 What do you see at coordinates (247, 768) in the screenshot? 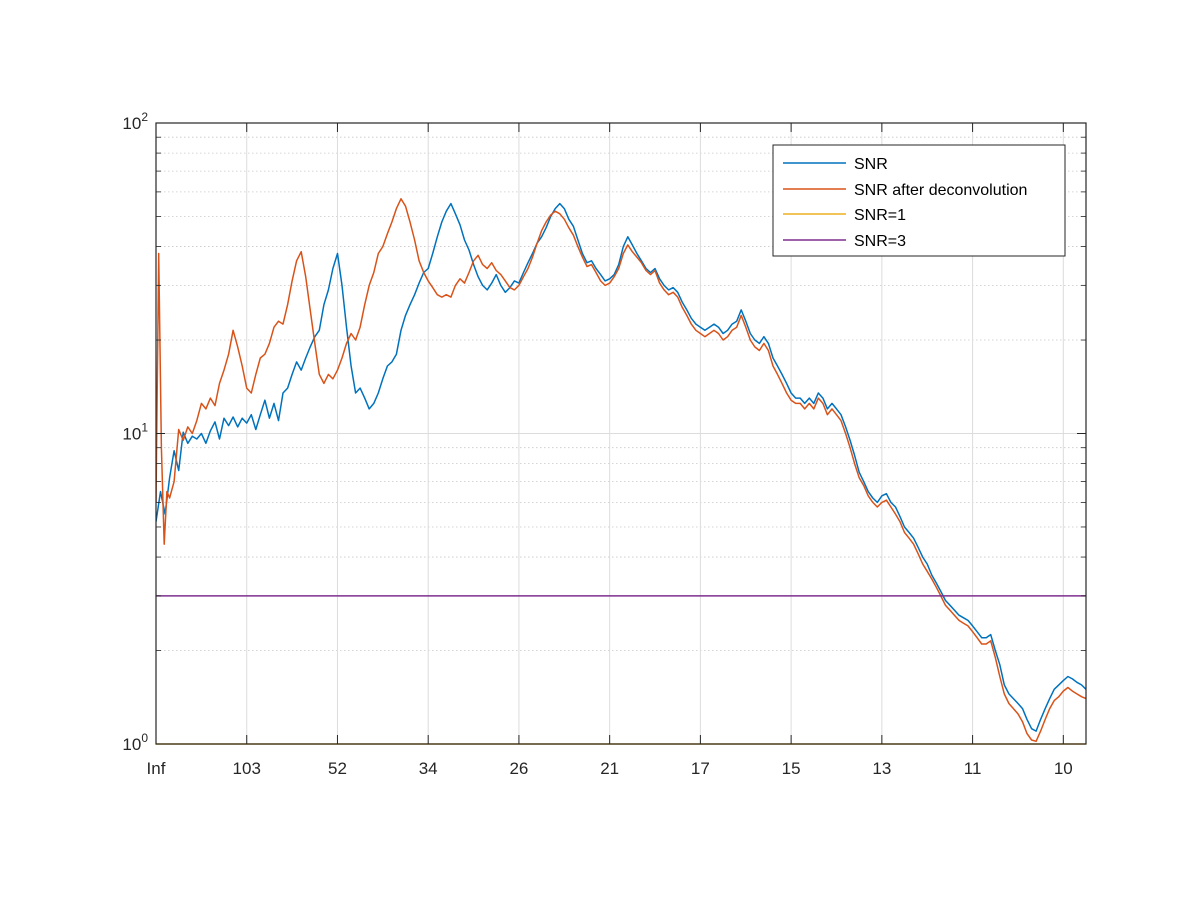
I see `x-tick-label: 103` at bounding box center [247, 768].